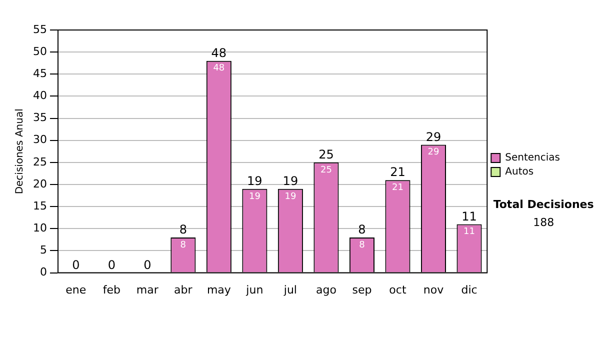 This screenshot has width=600, height=340. I want to click on y-tick-label: 45, so click(39, 73).